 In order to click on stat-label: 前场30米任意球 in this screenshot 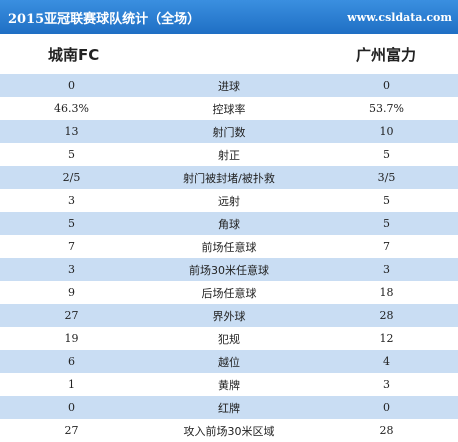, I will do `click(229, 270)`.